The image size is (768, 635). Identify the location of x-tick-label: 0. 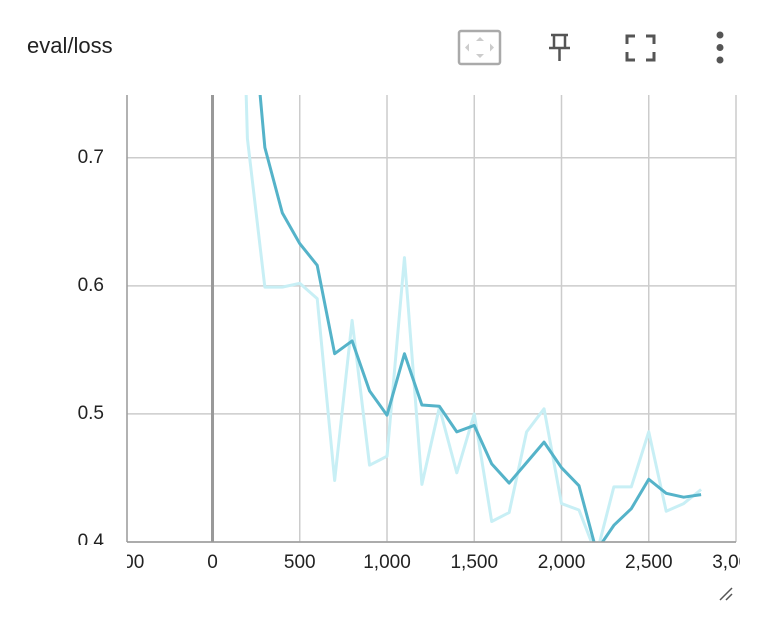
(212, 562).